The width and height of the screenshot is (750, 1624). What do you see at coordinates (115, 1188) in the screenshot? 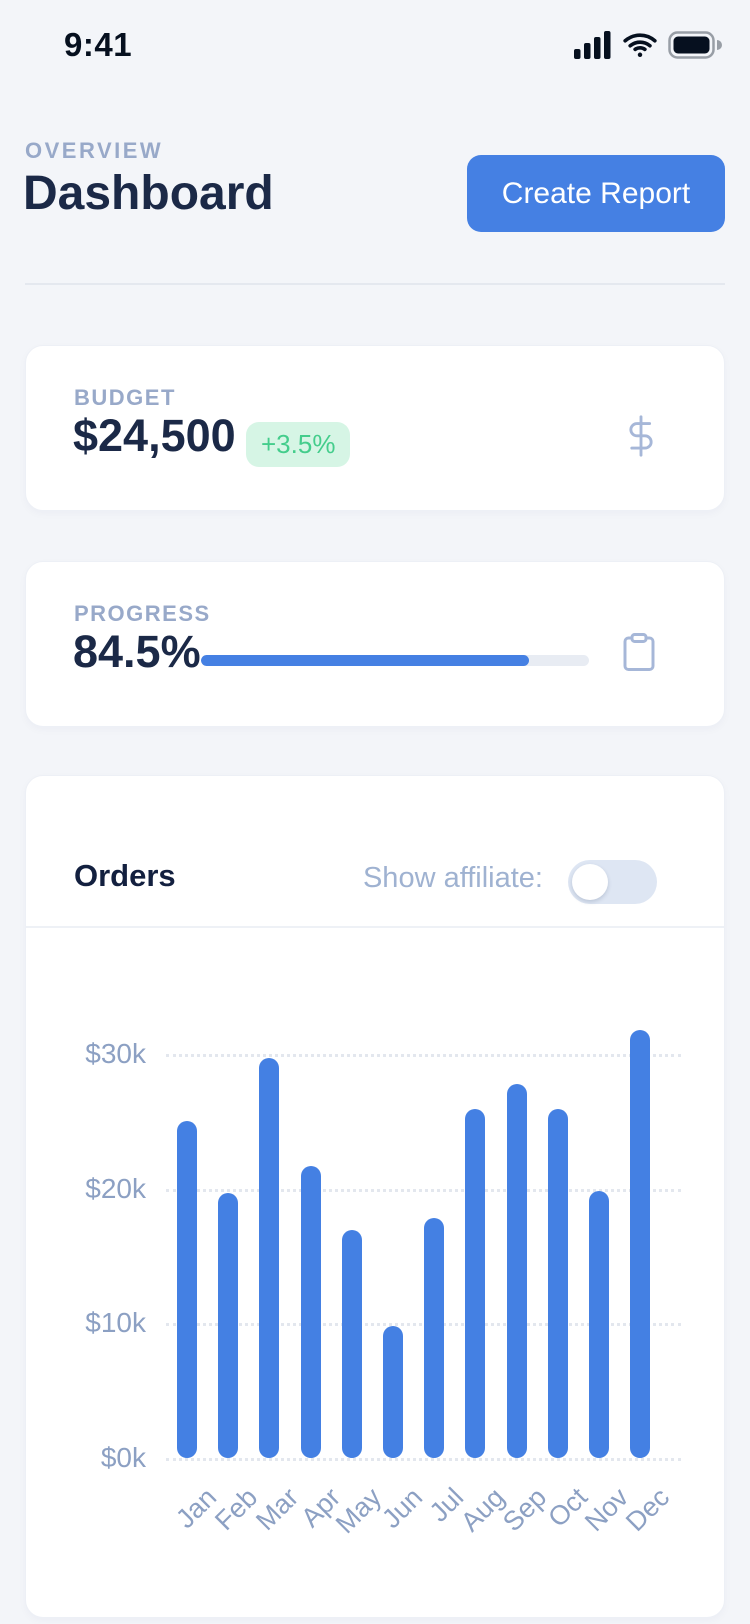
I see `y-axis-tick-20k: $20k` at bounding box center [115, 1188].